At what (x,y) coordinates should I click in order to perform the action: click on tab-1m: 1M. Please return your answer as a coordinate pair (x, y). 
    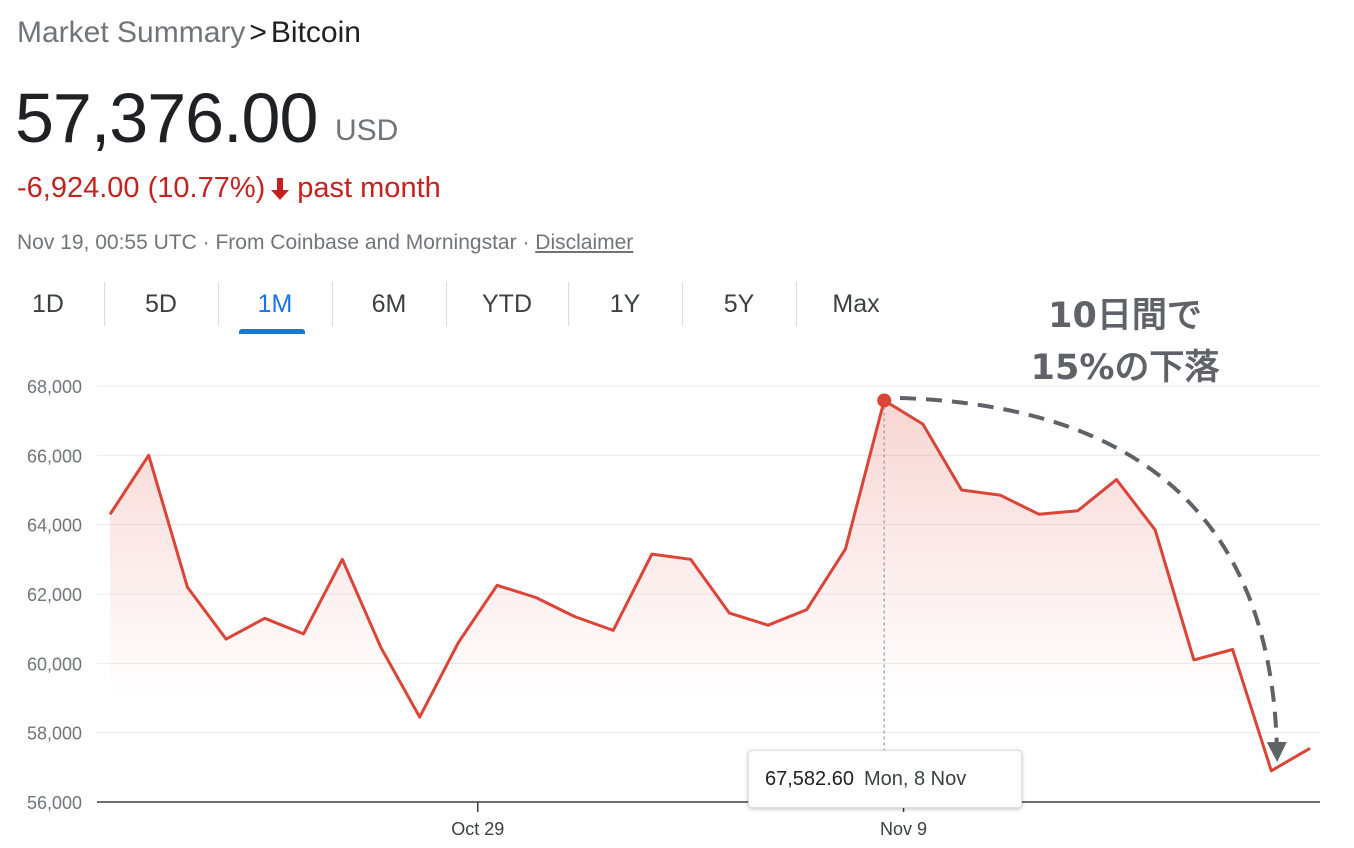
    Looking at the image, I should click on (275, 307).